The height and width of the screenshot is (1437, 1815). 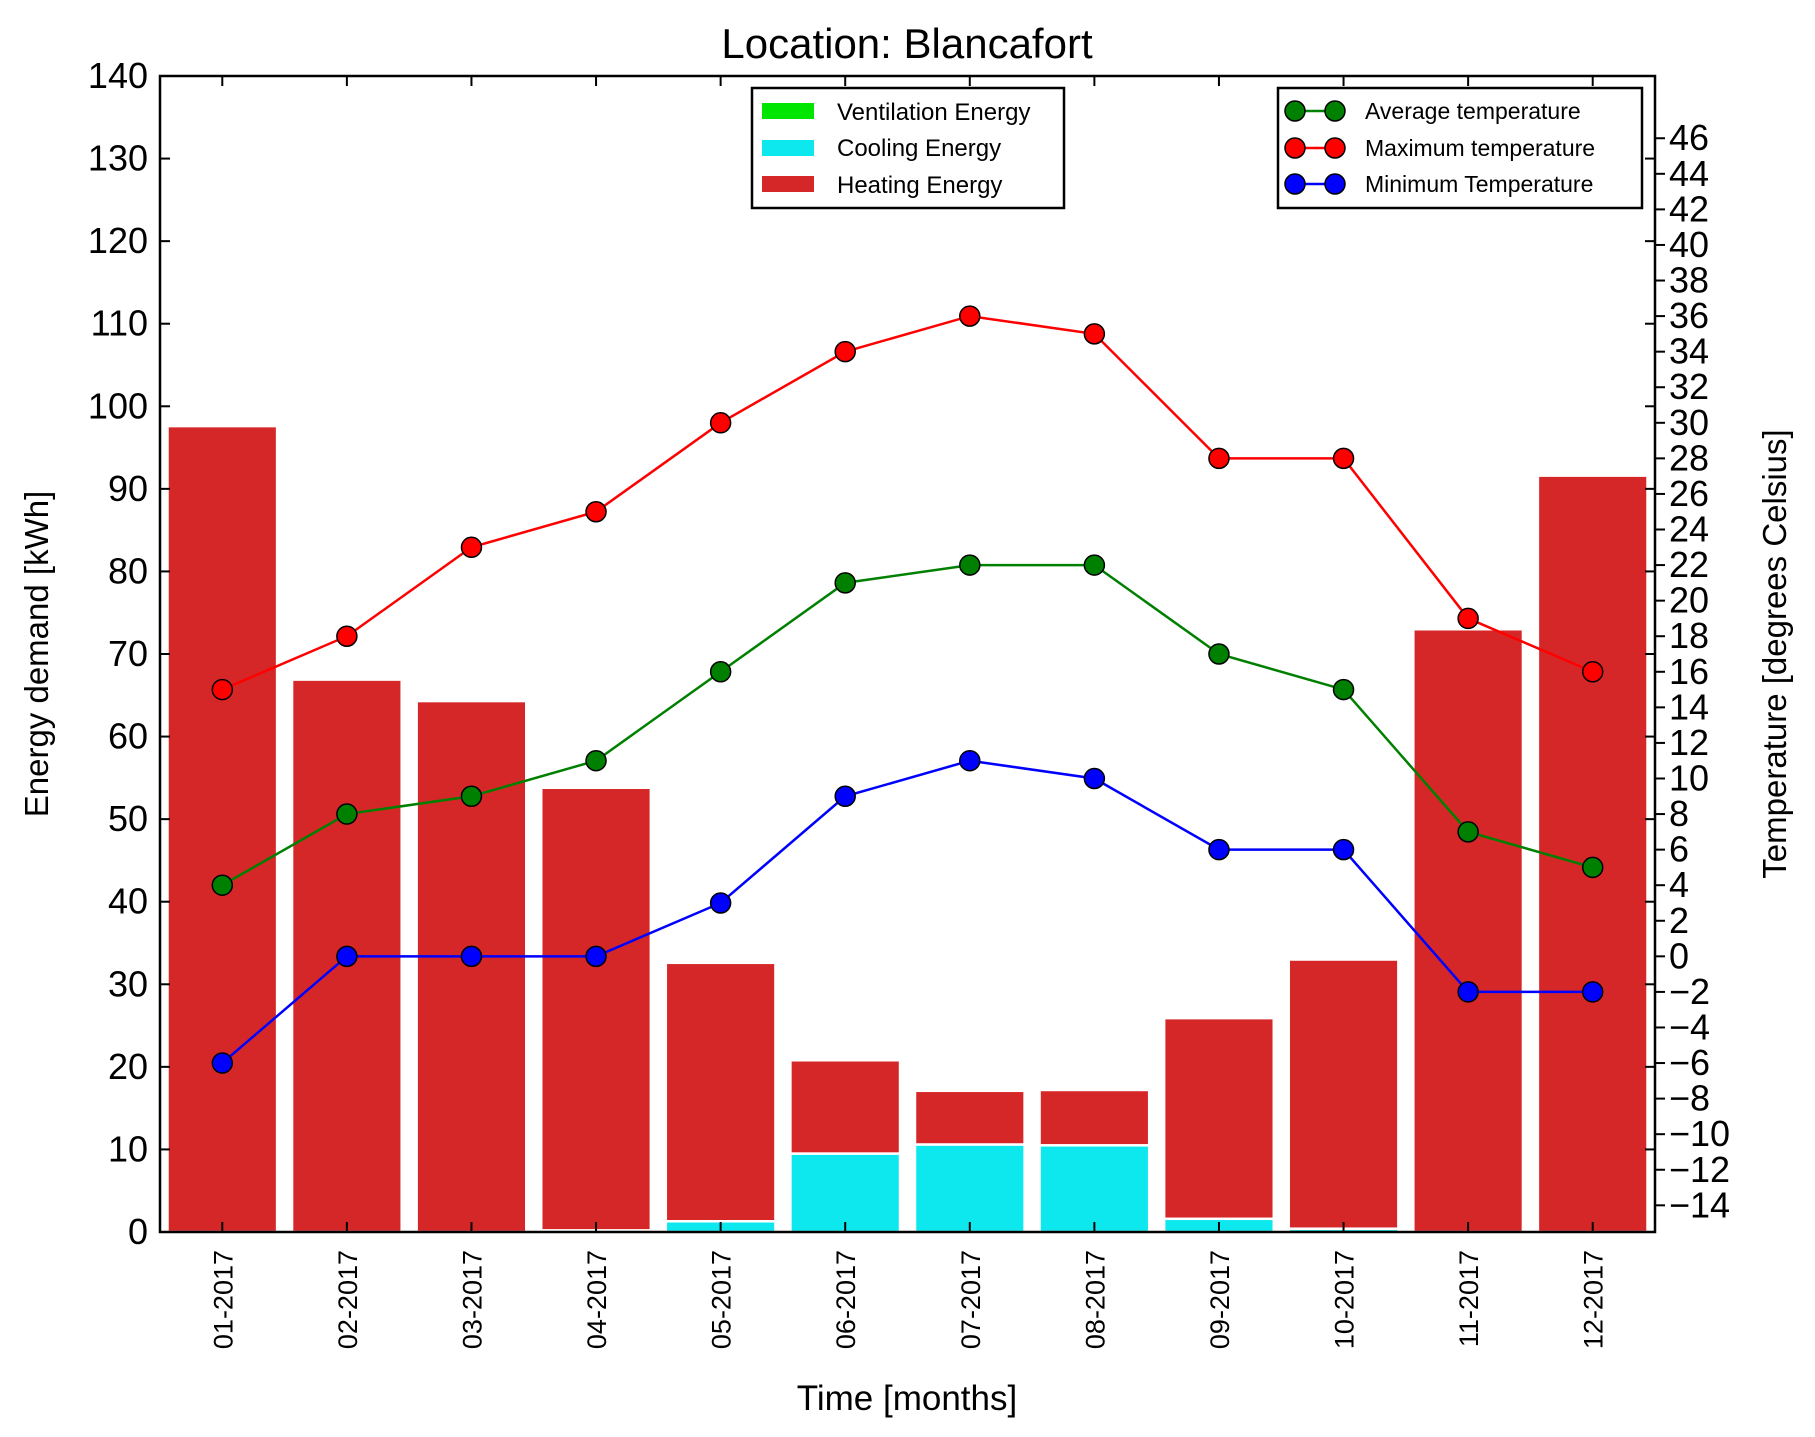 I want to click on x-tick-label-12-2017: 12-2017, so click(x=1594, y=1299).